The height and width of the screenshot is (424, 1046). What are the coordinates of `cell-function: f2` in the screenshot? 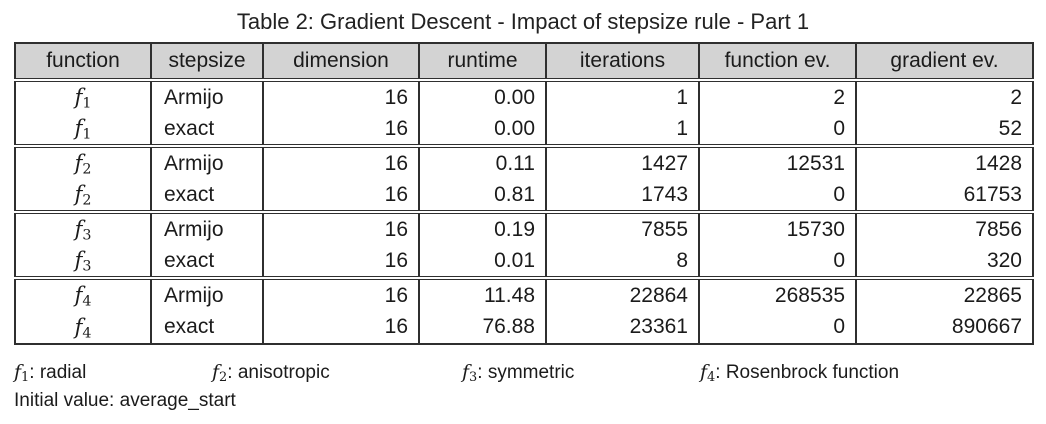 It's located at (83, 195).